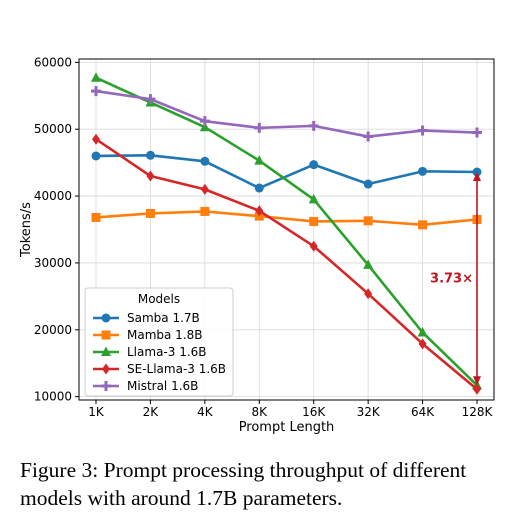  What do you see at coordinates (53, 330) in the screenshot?
I see `y-tick-label: 20000` at bounding box center [53, 330].